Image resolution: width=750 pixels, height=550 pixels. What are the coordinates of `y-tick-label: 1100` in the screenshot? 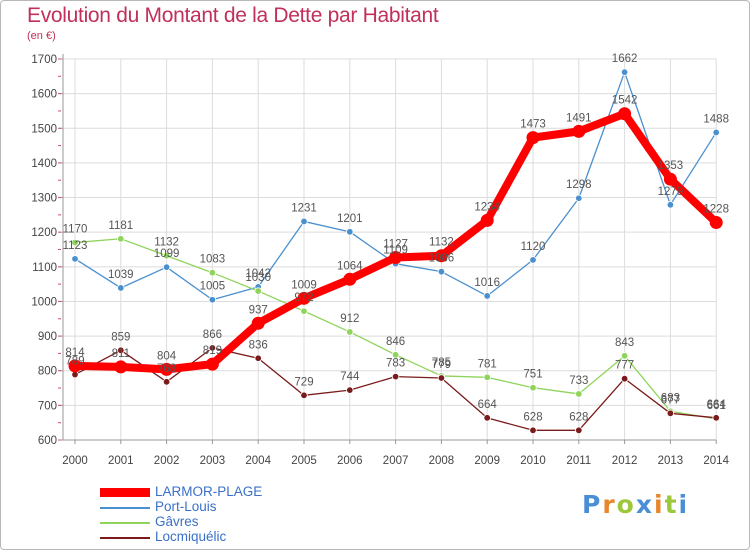 It's located at (44, 268).